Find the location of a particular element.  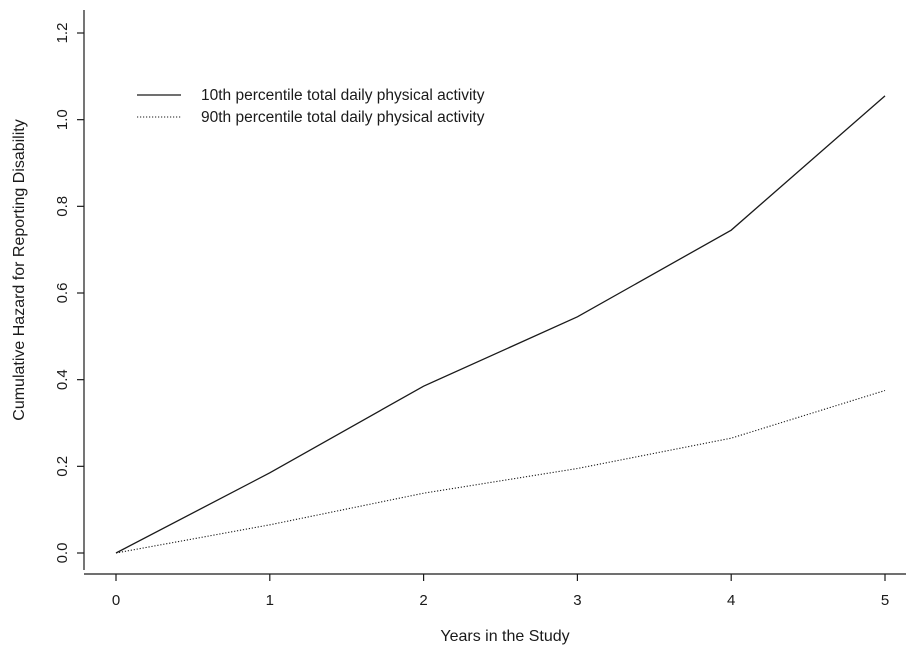

y-tick-label: 0.8 is located at coordinates (62, 206).